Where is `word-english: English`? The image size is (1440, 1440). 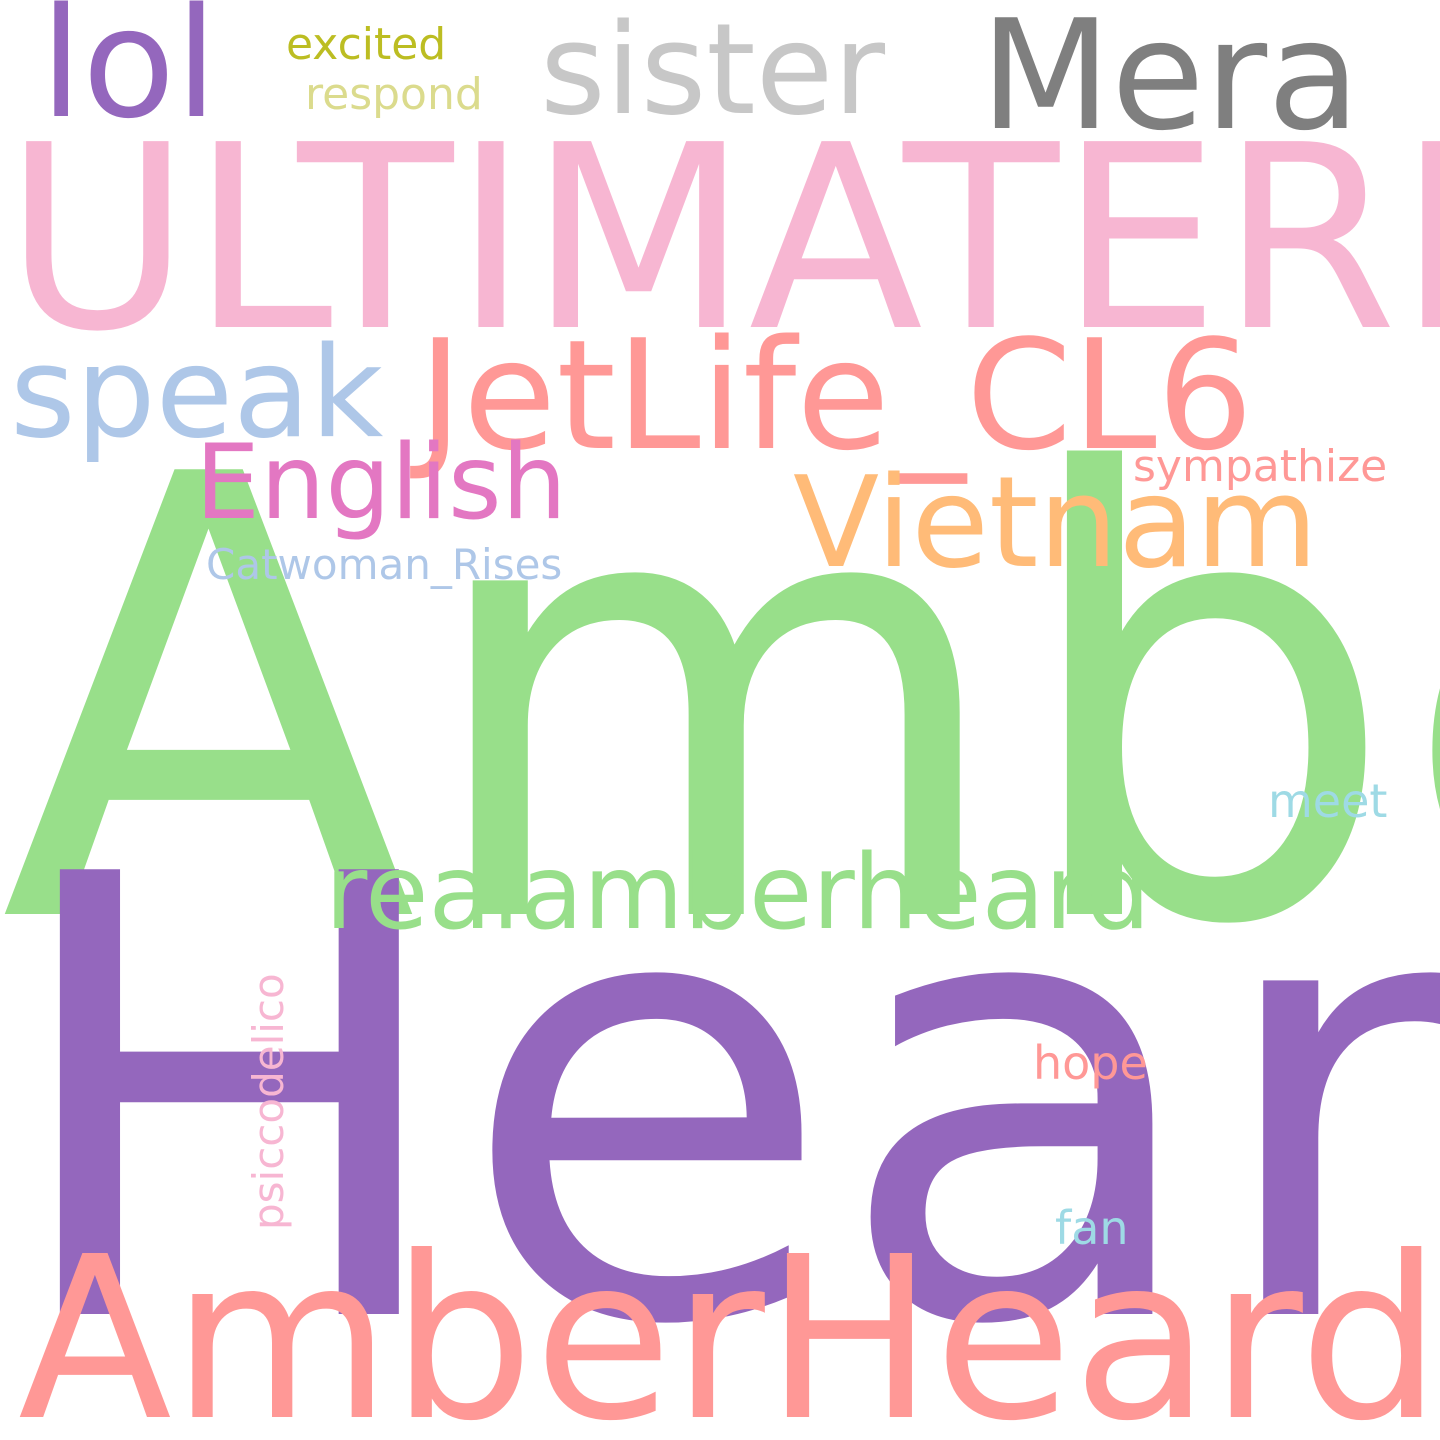
word-english: English is located at coordinates (381, 483).